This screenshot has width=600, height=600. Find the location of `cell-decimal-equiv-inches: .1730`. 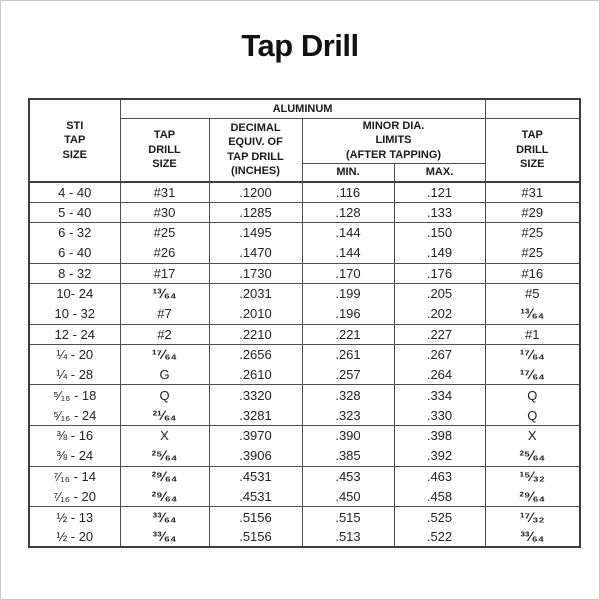

cell-decimal-equiv-inches: .1730 is located at coordinates (255, 273).